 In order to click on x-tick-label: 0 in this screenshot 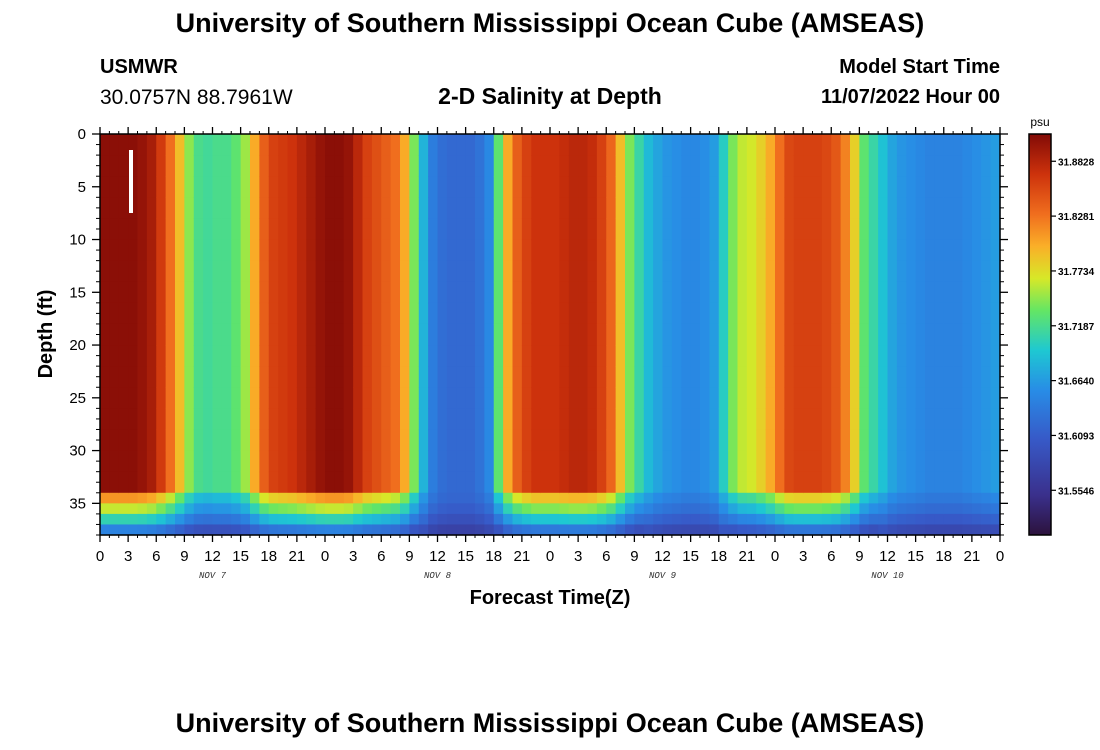, I will do `click(550, 556)`.